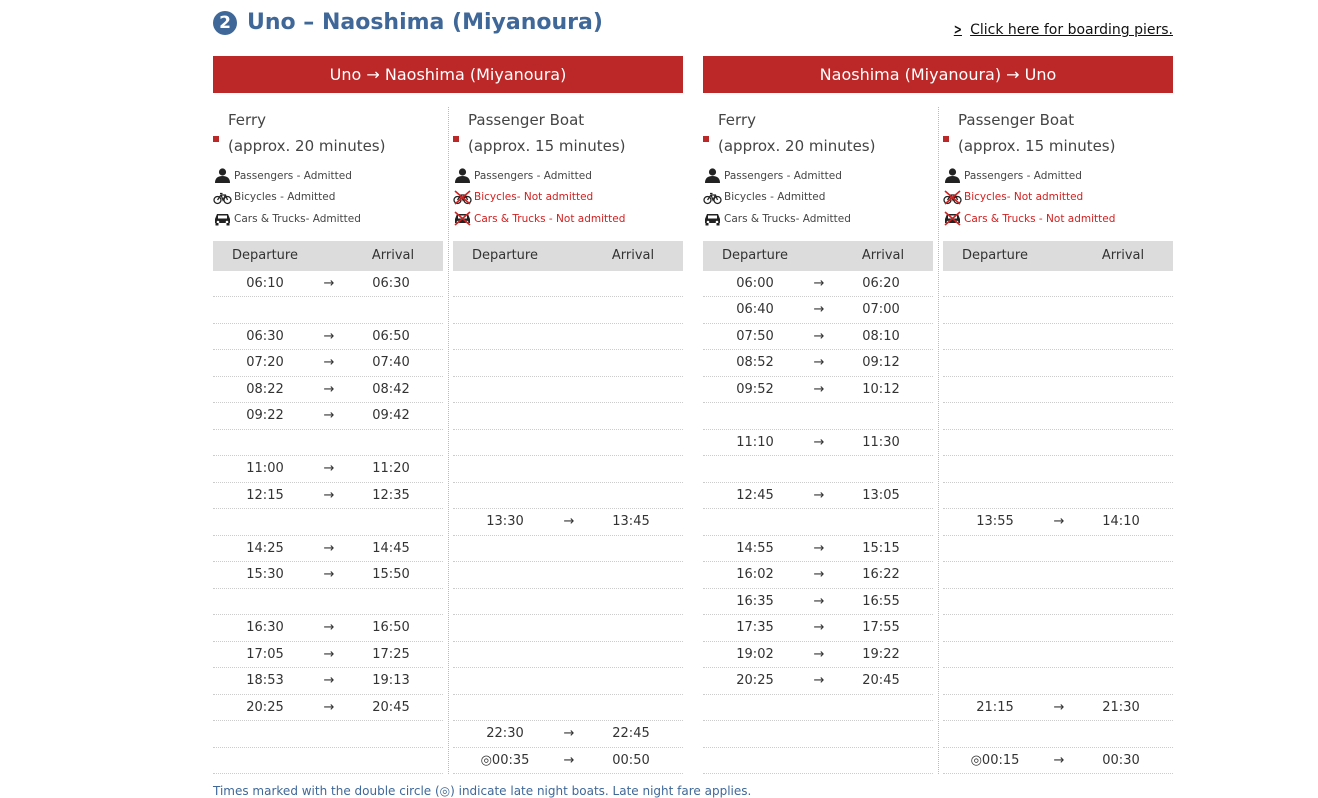 Image resolution: width=1318 pixels, height=798 pixels. I want to click on arrival-time: 14:45, so click(391, 548).